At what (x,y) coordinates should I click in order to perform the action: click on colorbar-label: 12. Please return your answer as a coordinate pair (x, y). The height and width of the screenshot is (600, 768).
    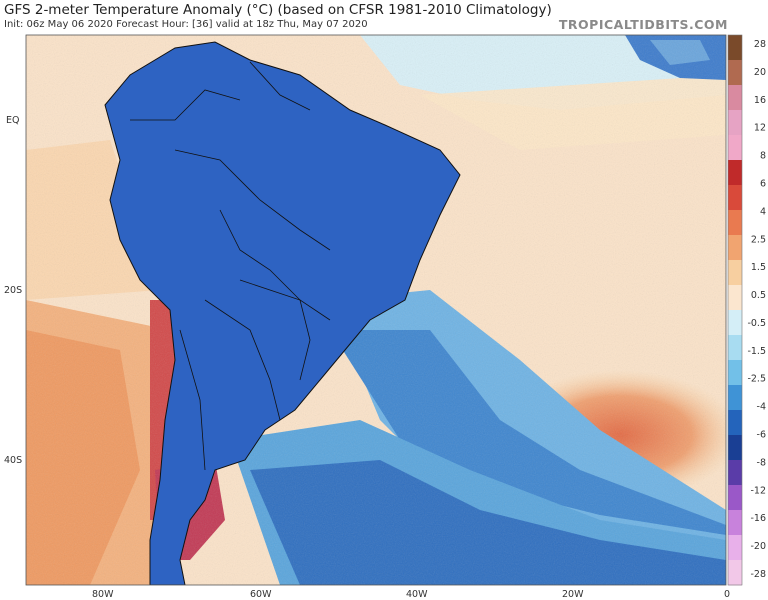
    Looking at the image, I should click on (760, 128).